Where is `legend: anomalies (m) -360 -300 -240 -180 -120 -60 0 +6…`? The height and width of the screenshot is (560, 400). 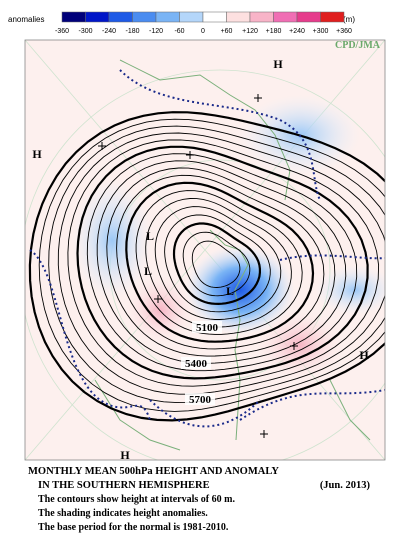
legend: anomalies (m) -360 -300 -240 -180 -120 -60 0 +6… is located at coordinates (181, 23).